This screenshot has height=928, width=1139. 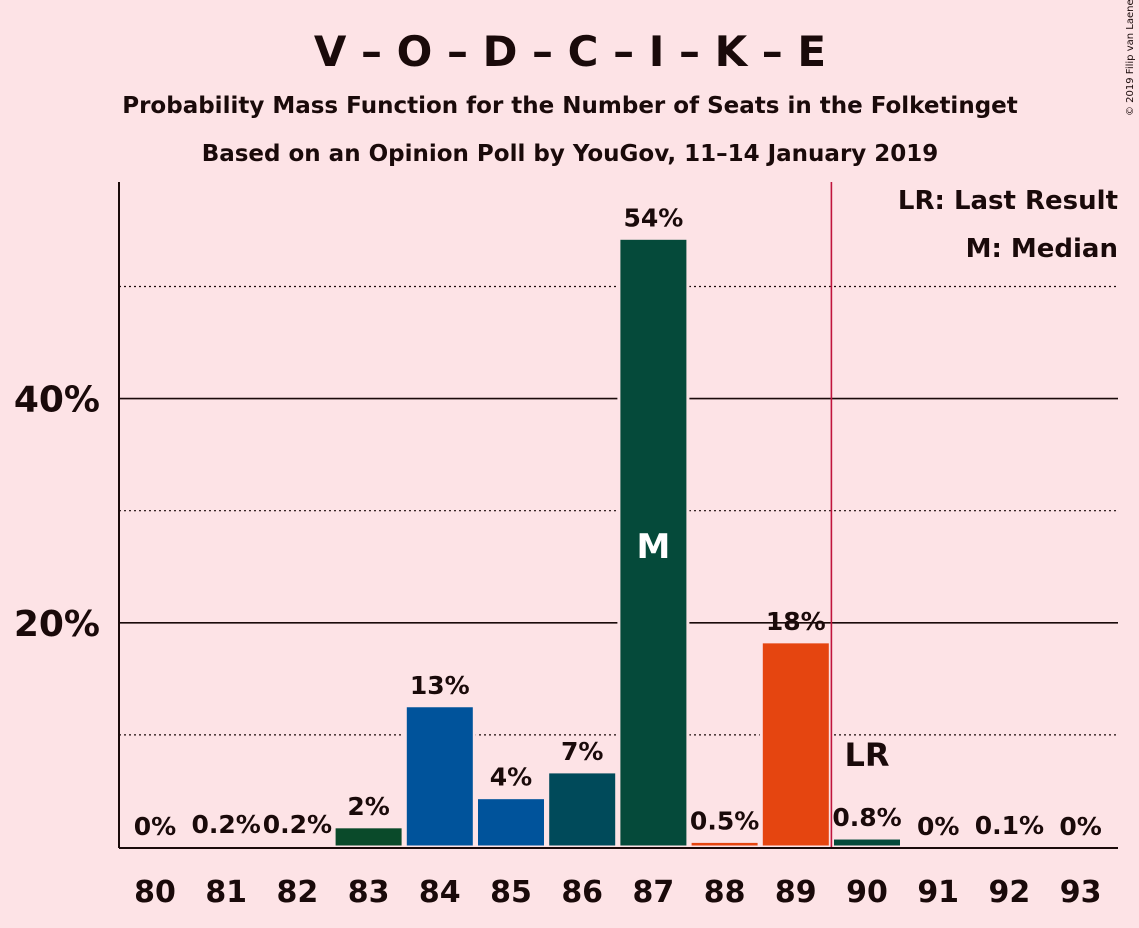 I want to click on bar-value-label: 7%, so click(x=582, y=751).